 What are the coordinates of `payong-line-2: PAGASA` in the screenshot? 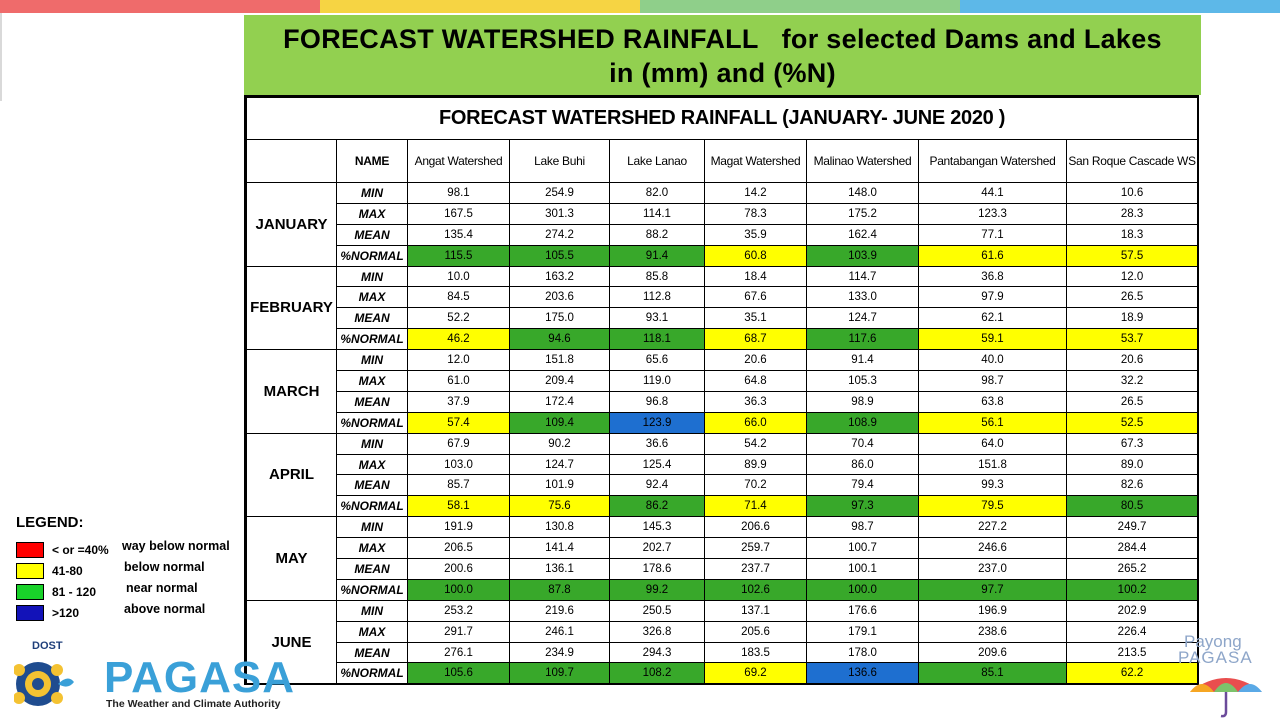 It's located at (1215, 657).